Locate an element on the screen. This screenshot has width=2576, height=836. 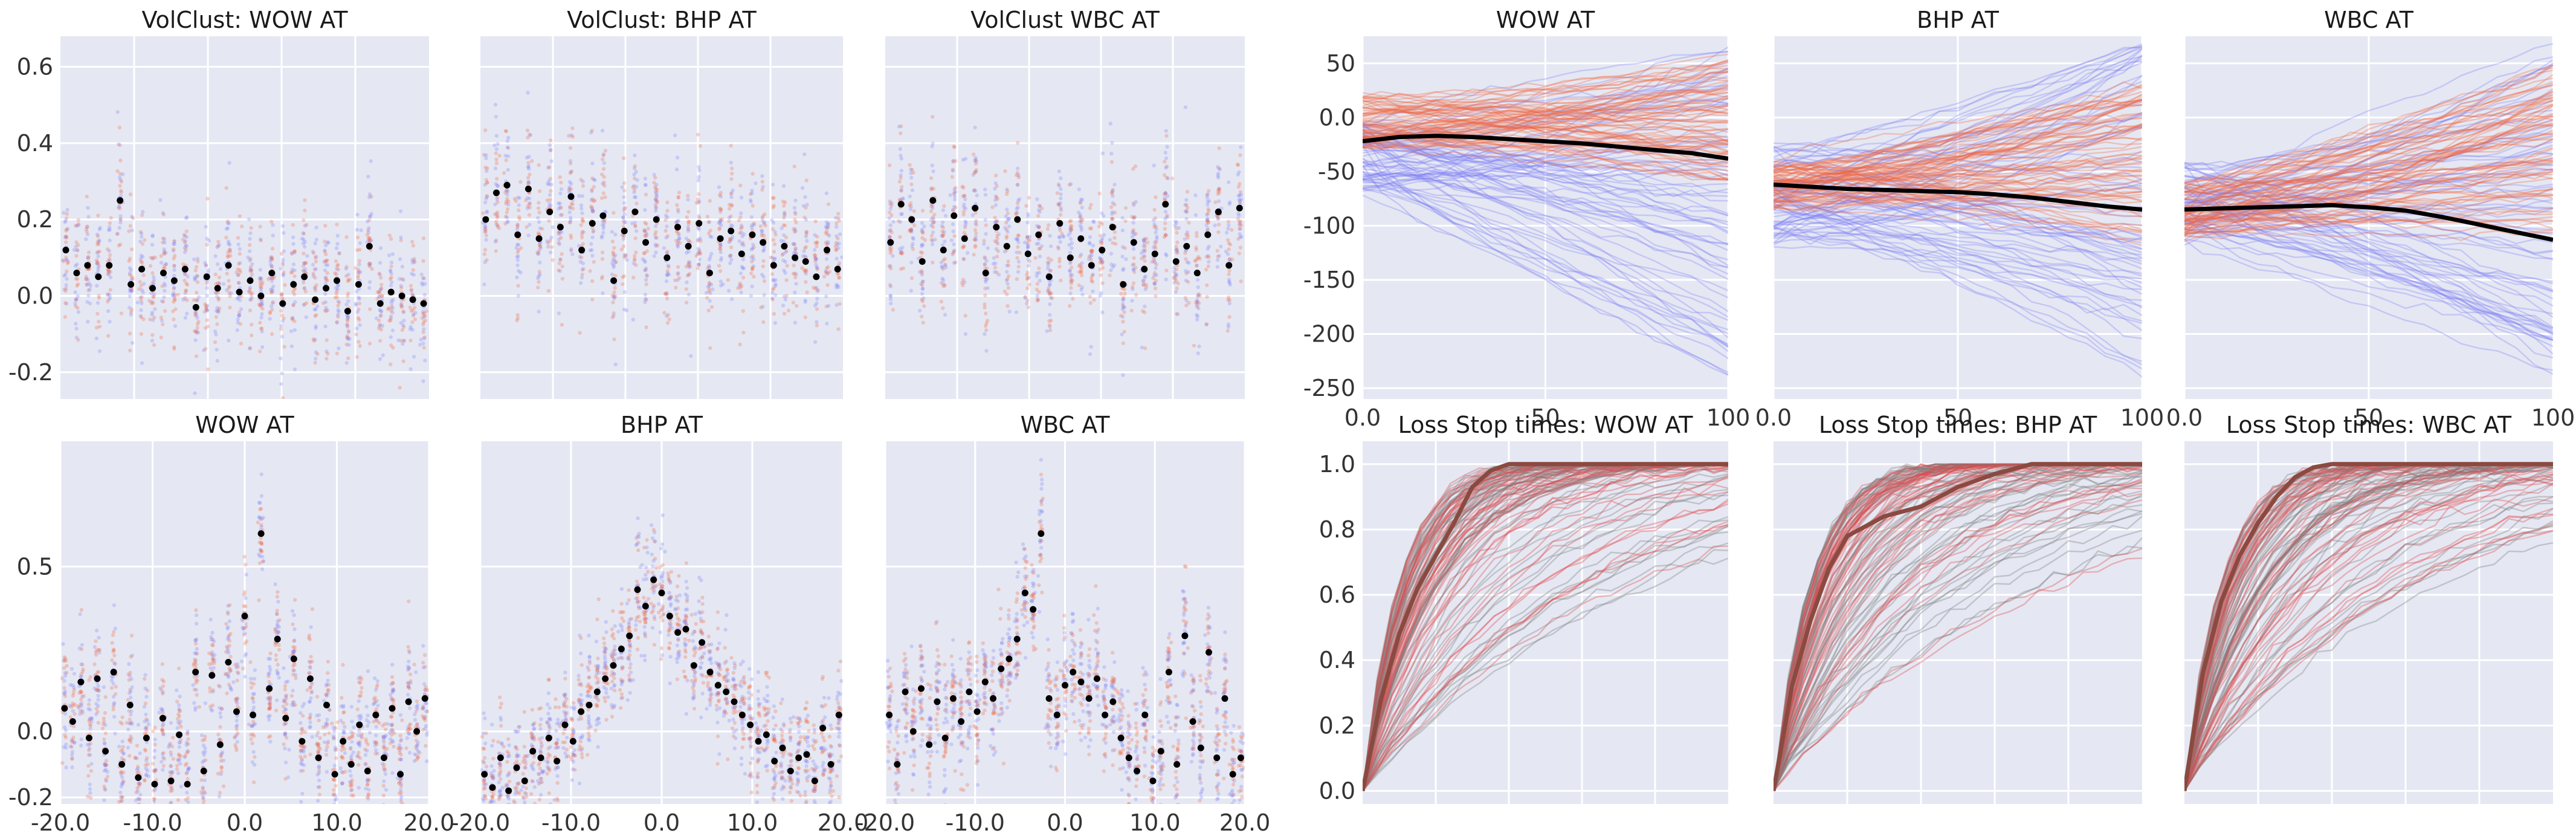
plot-body is located at coordinates (245, 638).